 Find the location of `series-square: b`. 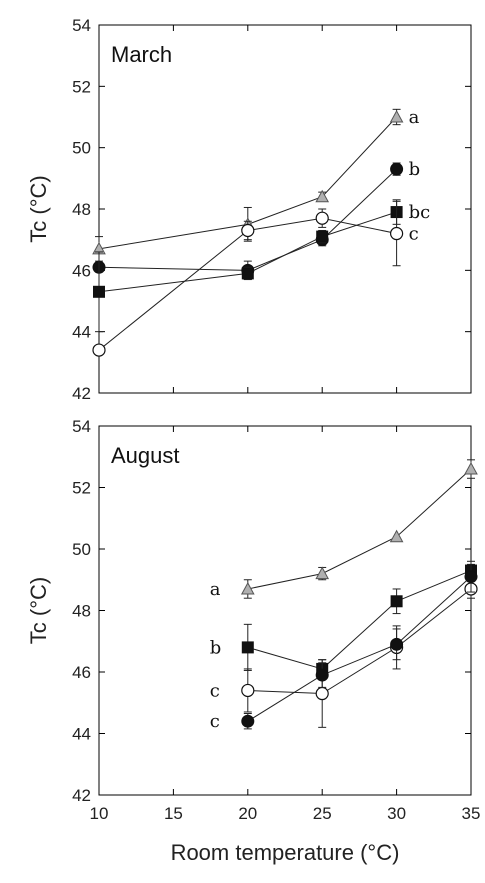

series-square: b is located at coordinates (343, 621).